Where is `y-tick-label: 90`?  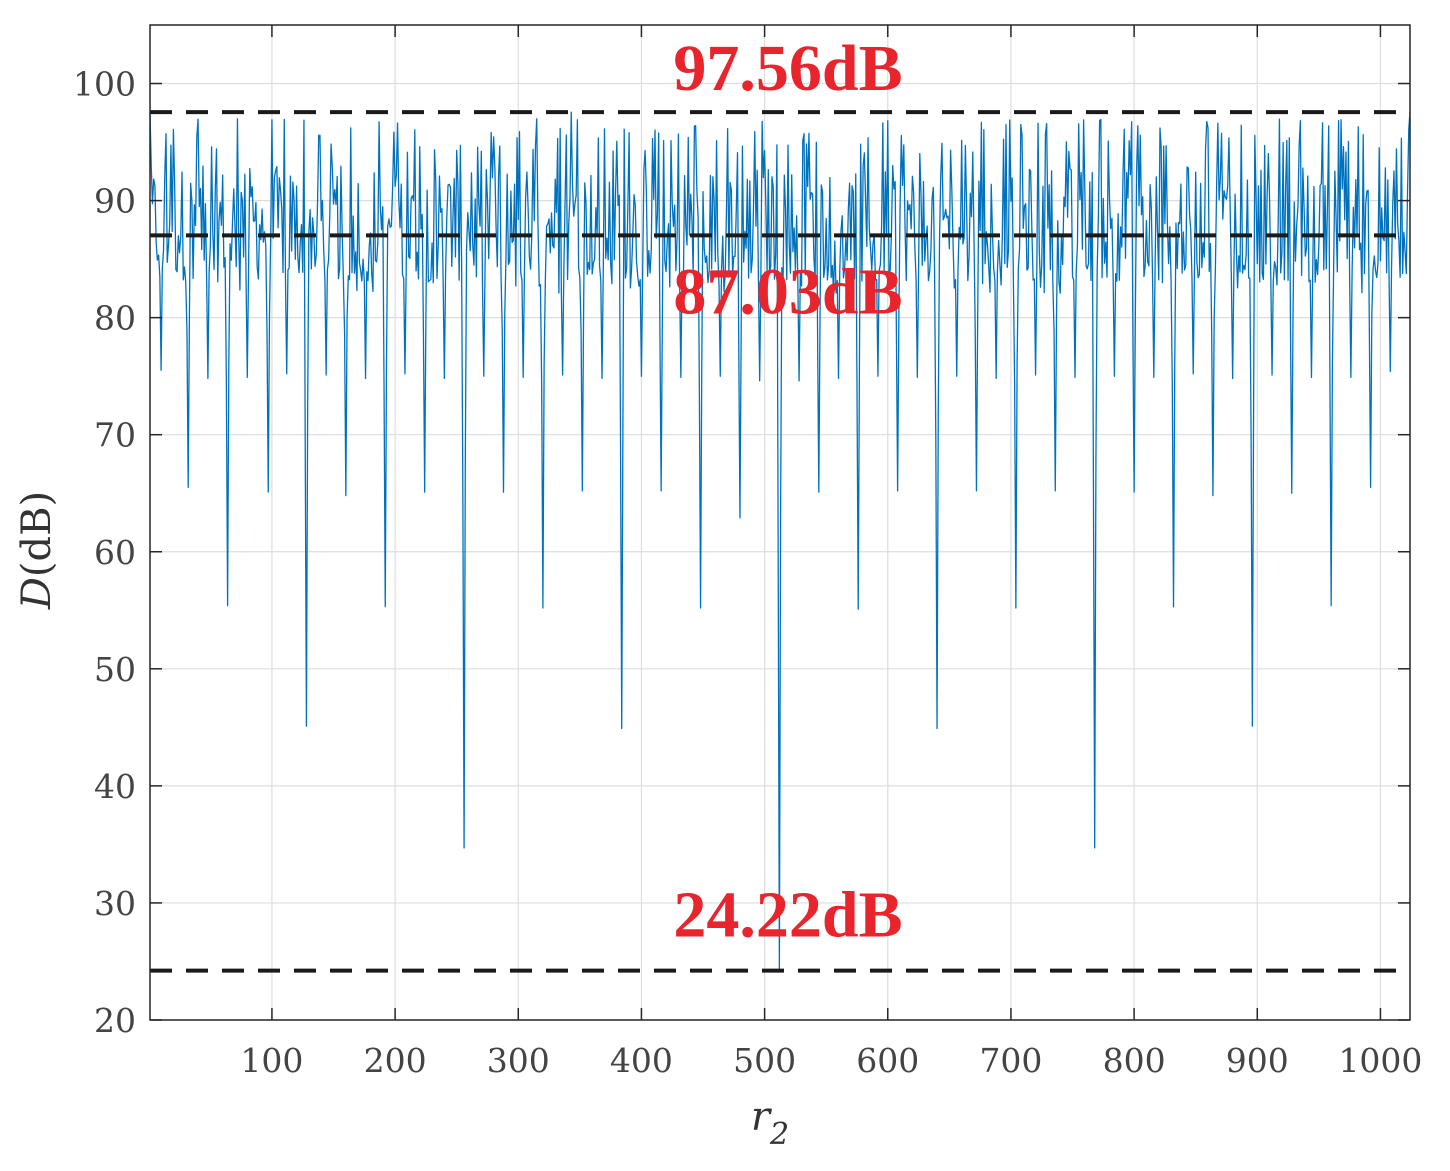
y-tick-label: 90 is located at coordinates (115, 201).